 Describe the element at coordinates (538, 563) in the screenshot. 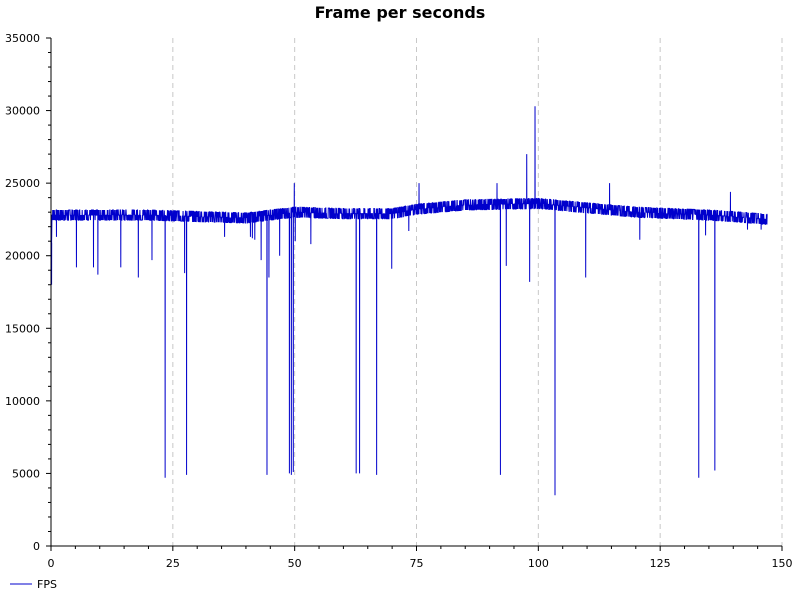

I see `x-tick-label-100: 100` at that location.